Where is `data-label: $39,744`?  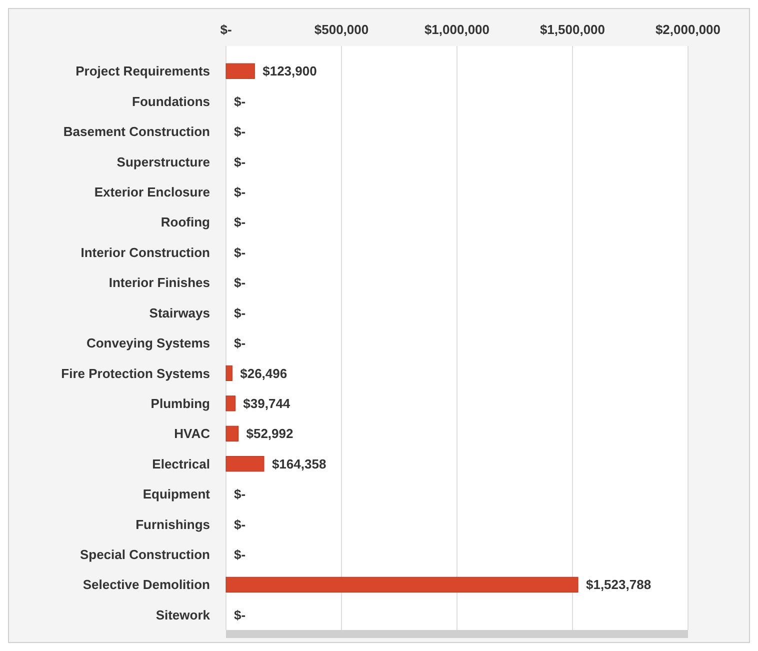
data-label: $39,744 is located at coordinates (267, 403).